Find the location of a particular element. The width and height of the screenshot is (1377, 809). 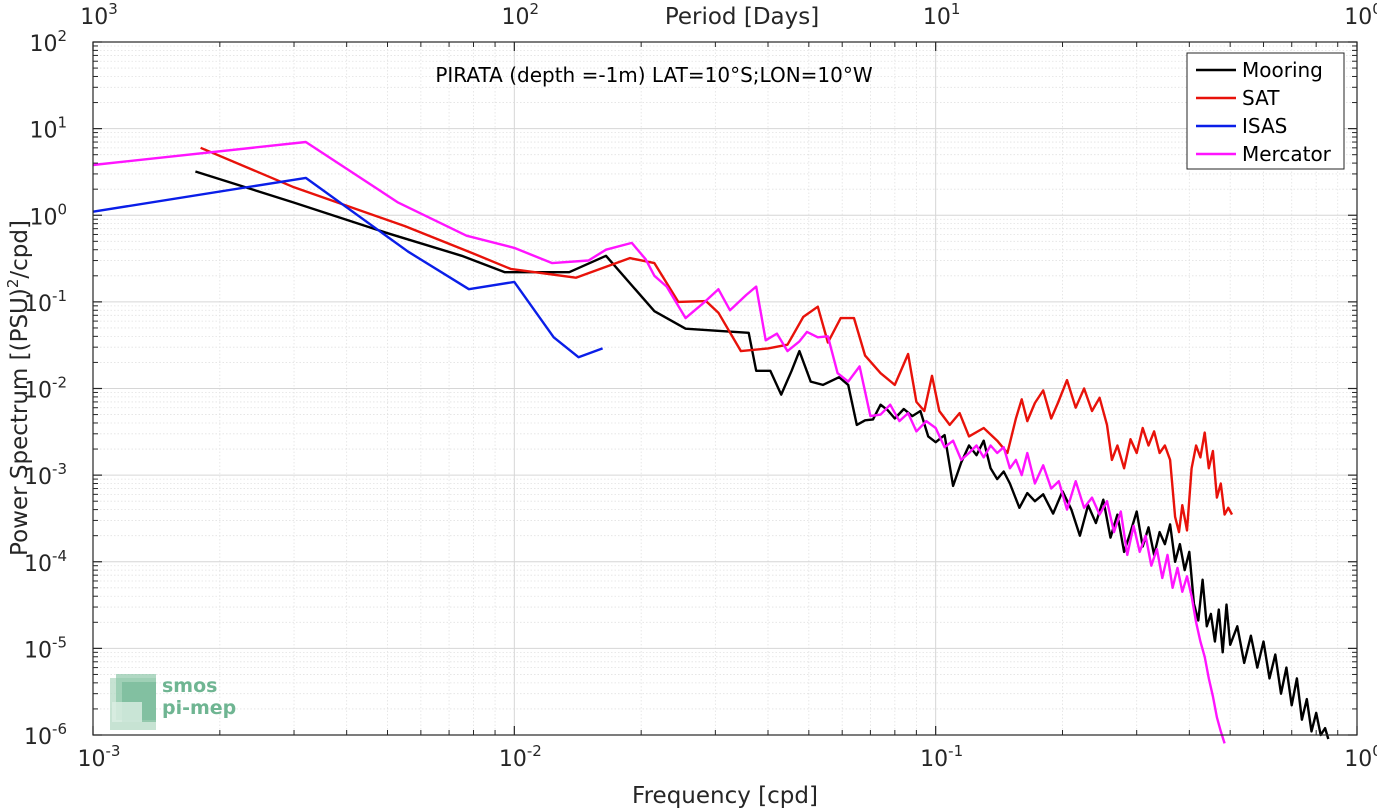

y-tick-label: 10² is located at coordinates (48, 42).